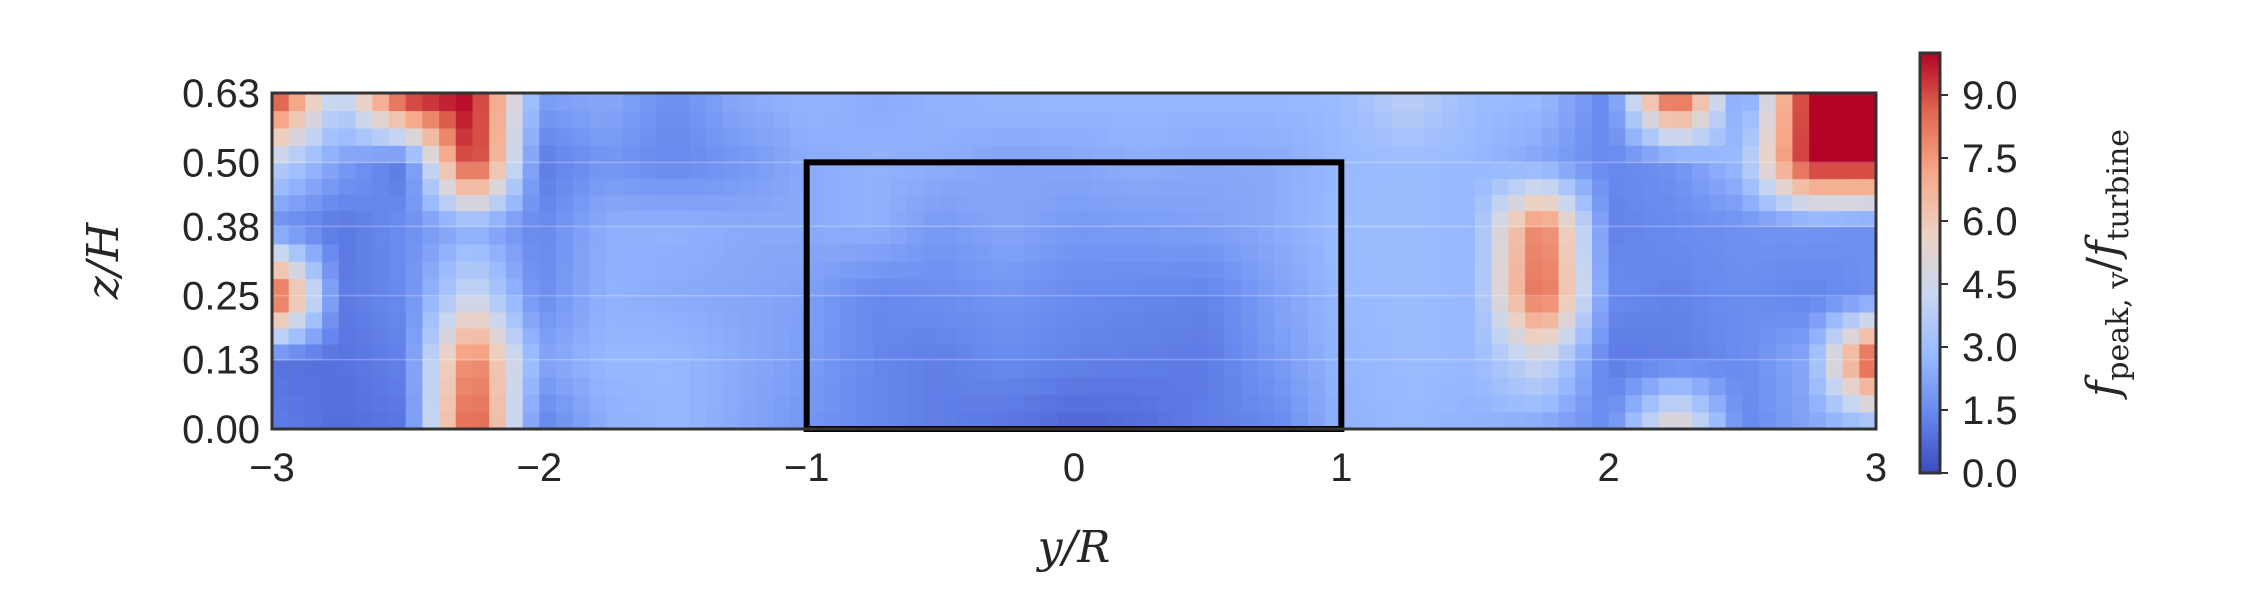  I want to click on x-tick-label: 3, so click(1876, 468).